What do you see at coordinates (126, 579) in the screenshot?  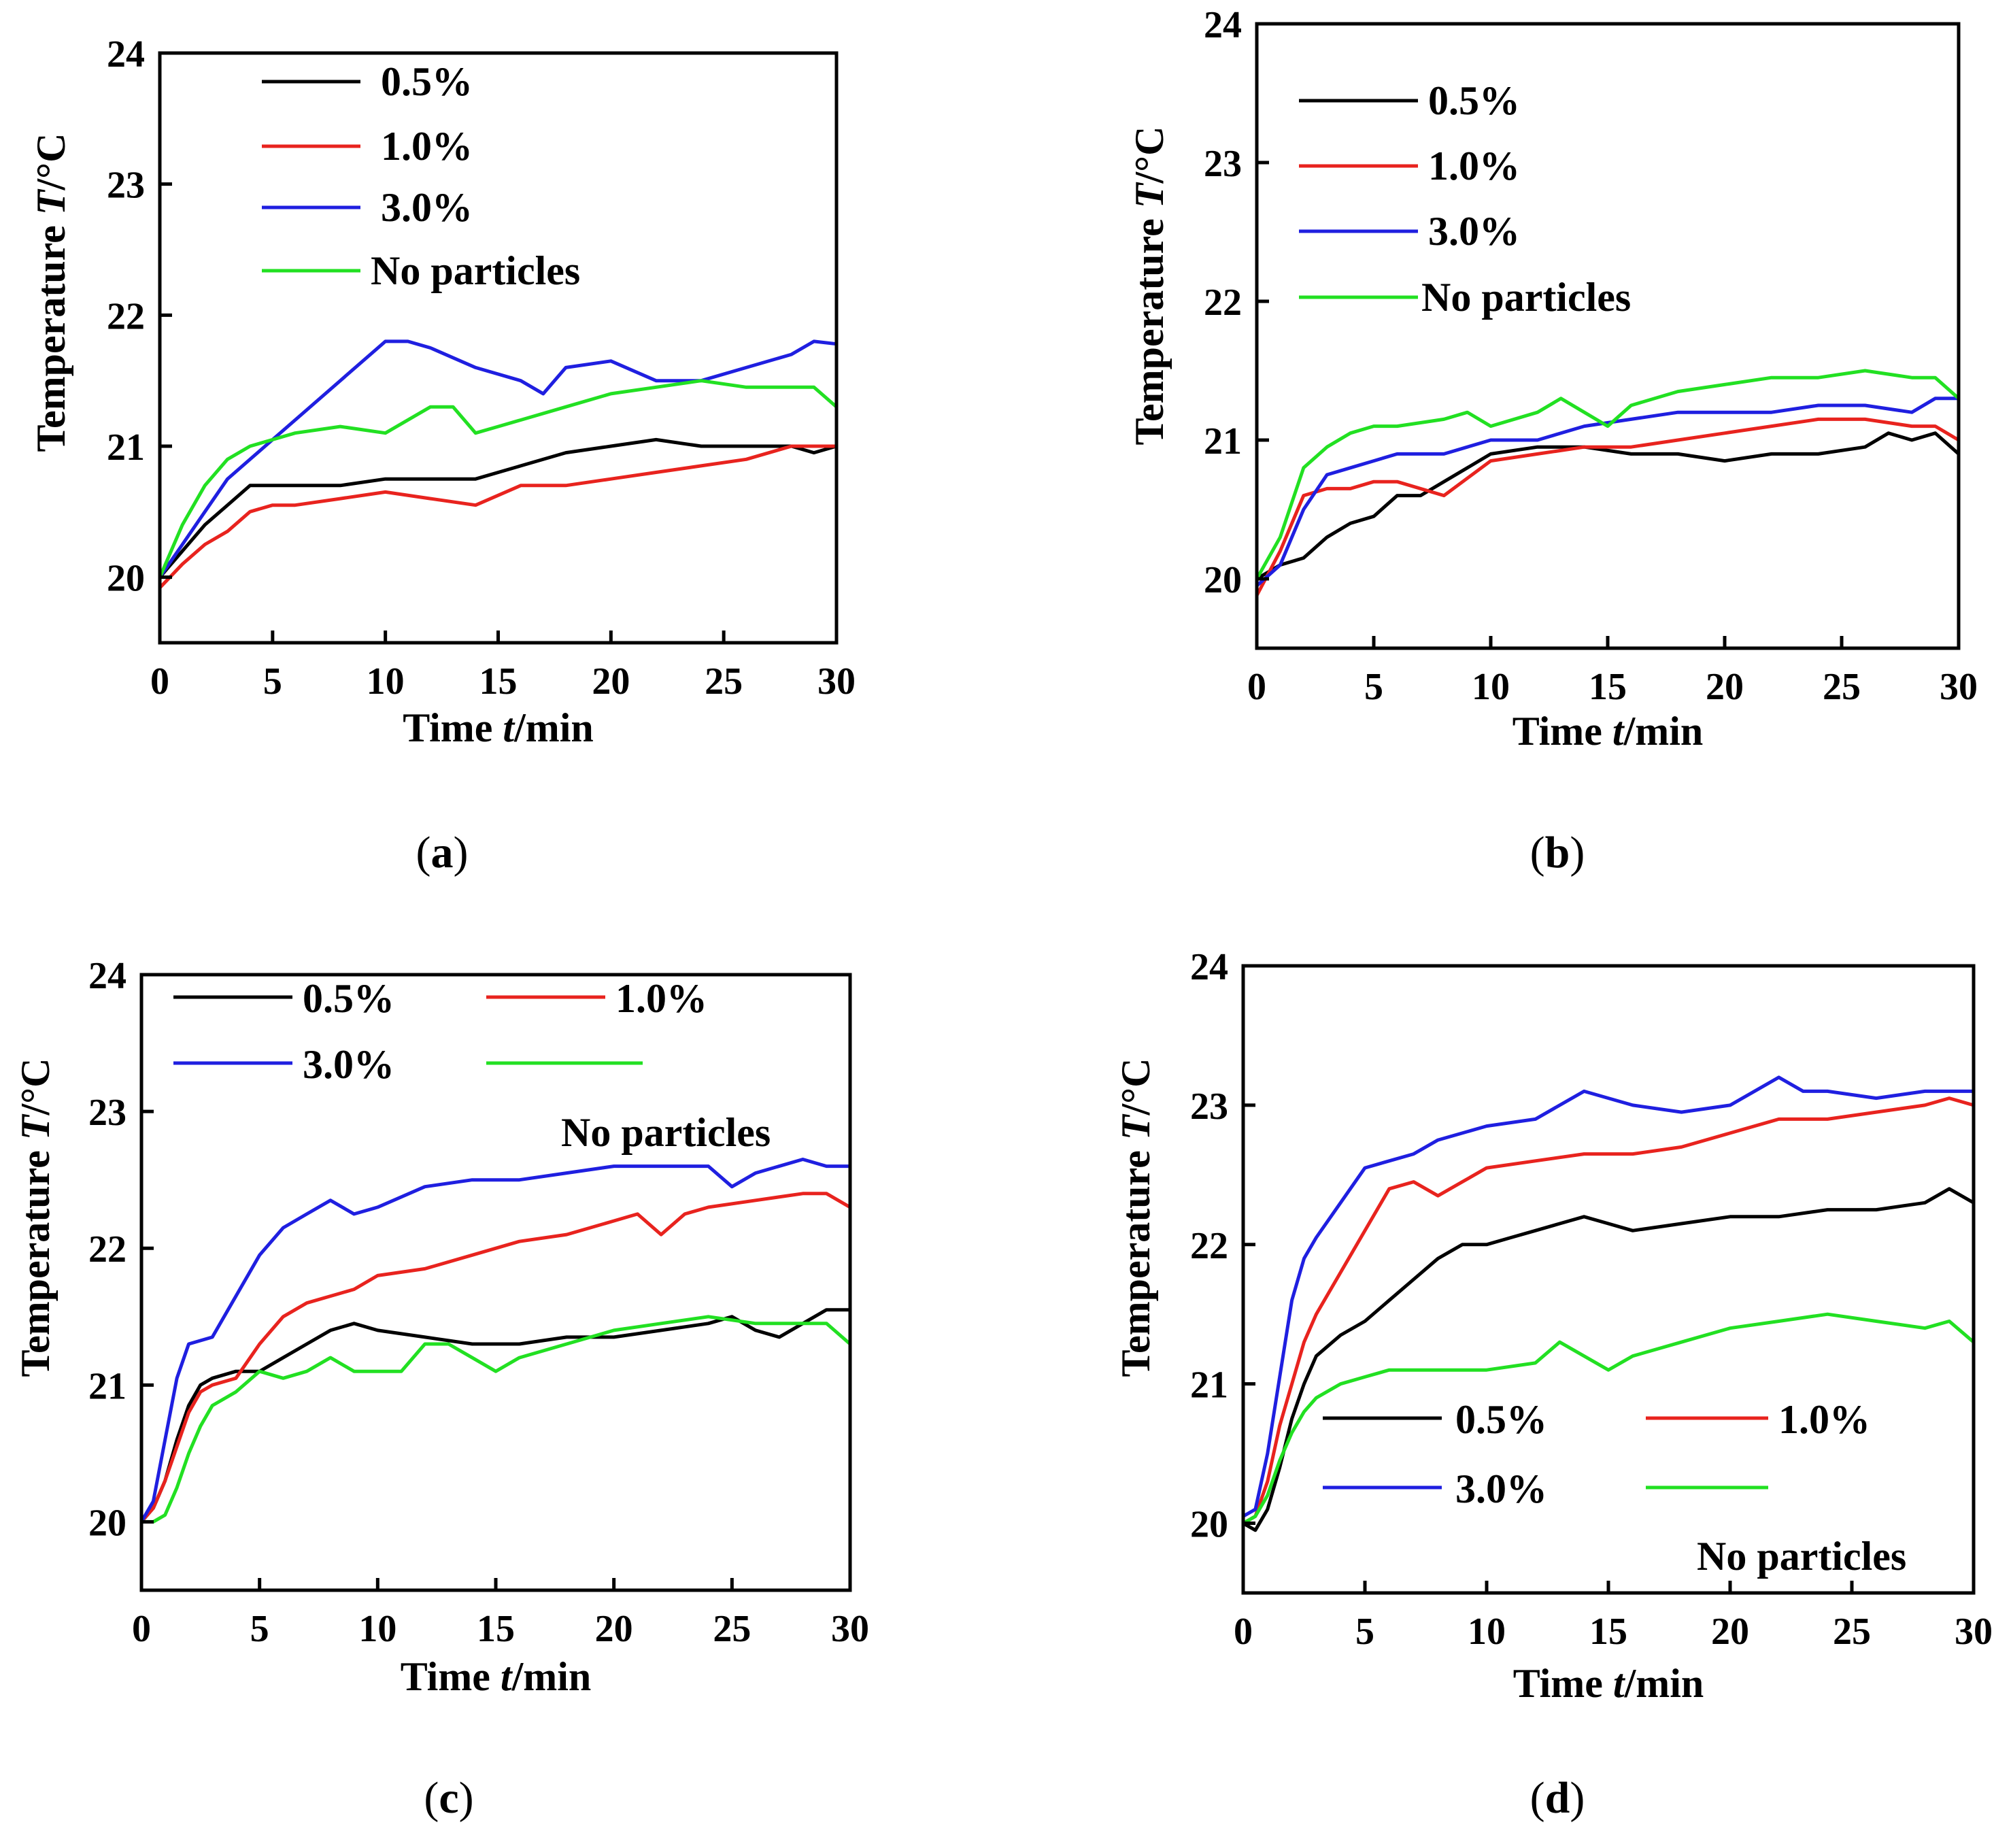 I see `y-tick-label: 20` at bounding box center [126, 579].